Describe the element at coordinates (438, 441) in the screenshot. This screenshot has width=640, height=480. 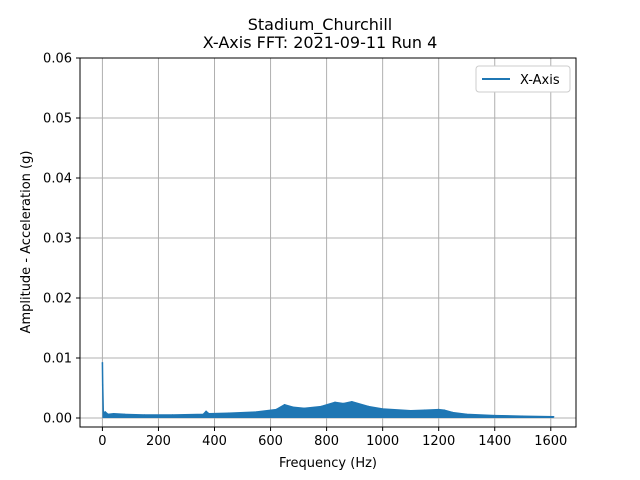
I see `x-tick-label: 1200` at that location.